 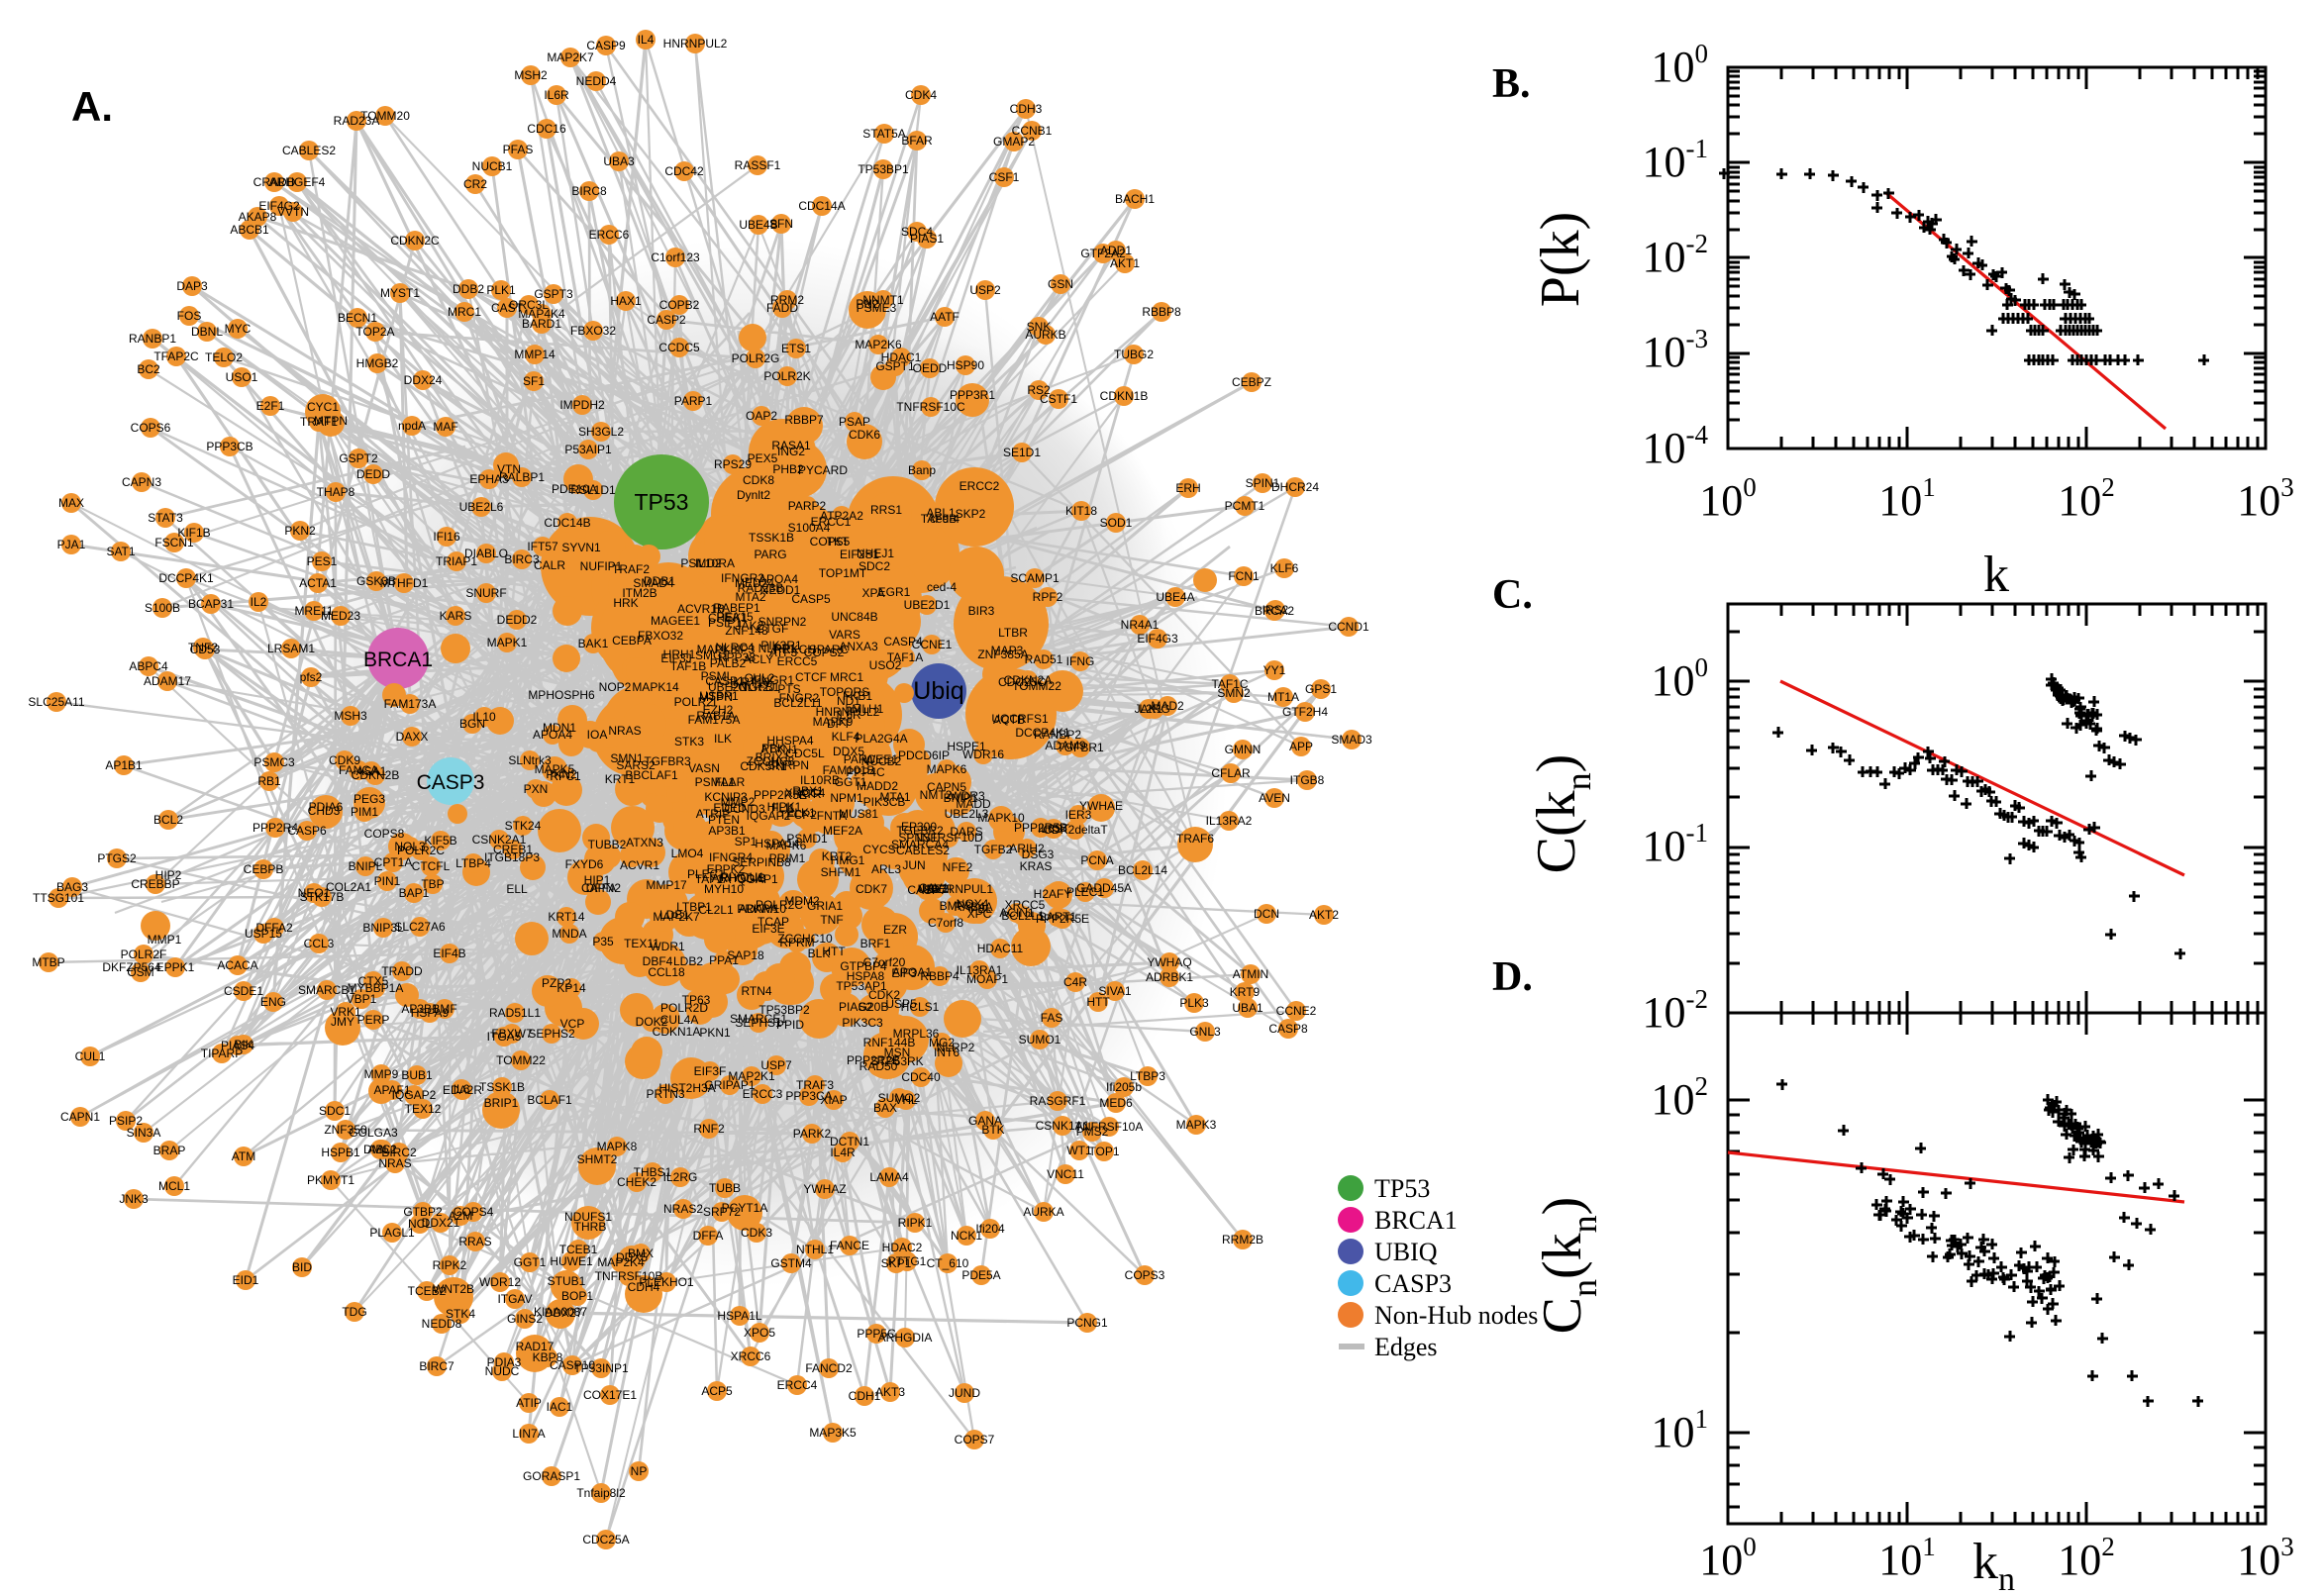 I want to click on svg-text: SH3GL2, so click(x=601, y=432).